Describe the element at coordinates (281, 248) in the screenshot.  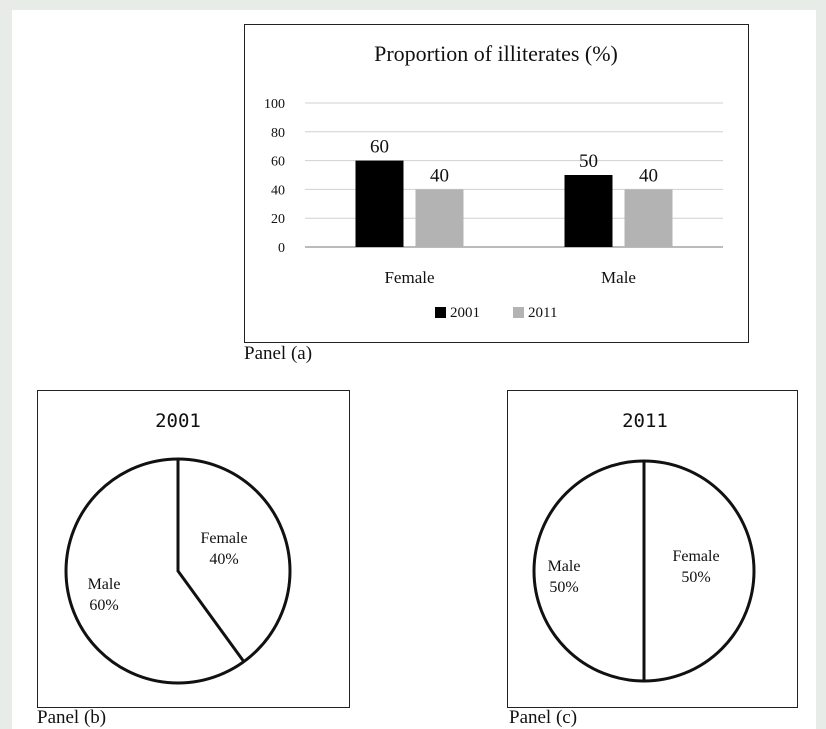
I see `y-tick-label: 0` at that location.